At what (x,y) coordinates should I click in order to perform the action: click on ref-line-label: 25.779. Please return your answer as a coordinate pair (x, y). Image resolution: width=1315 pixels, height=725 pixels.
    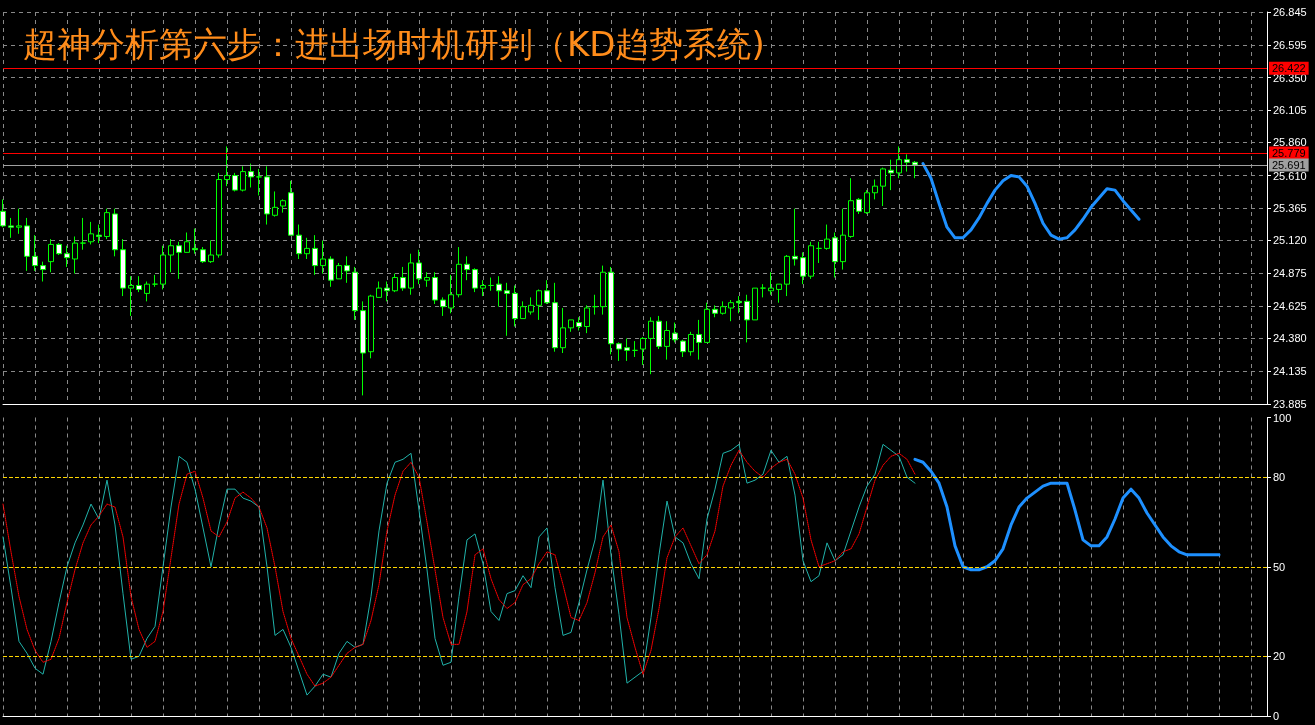
    Looking at the image, I should click on (1289, 153).